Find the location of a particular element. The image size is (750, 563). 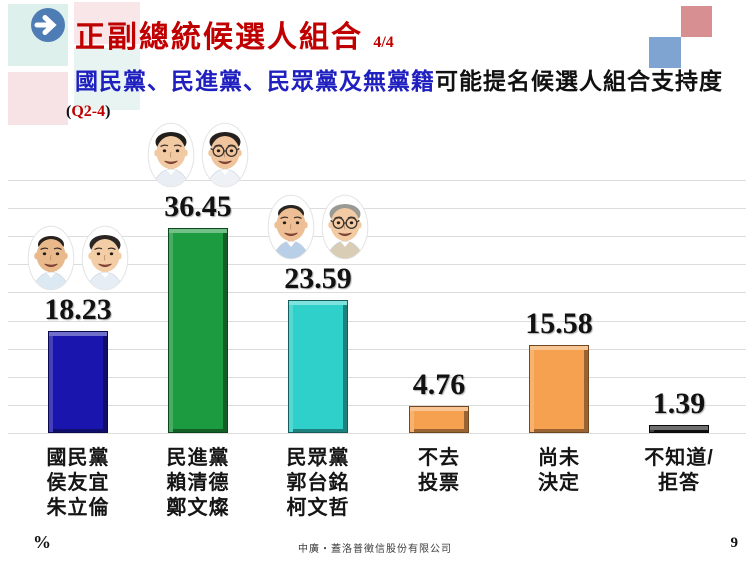

question-paren-close: ) is located at coordinates (108, 111).